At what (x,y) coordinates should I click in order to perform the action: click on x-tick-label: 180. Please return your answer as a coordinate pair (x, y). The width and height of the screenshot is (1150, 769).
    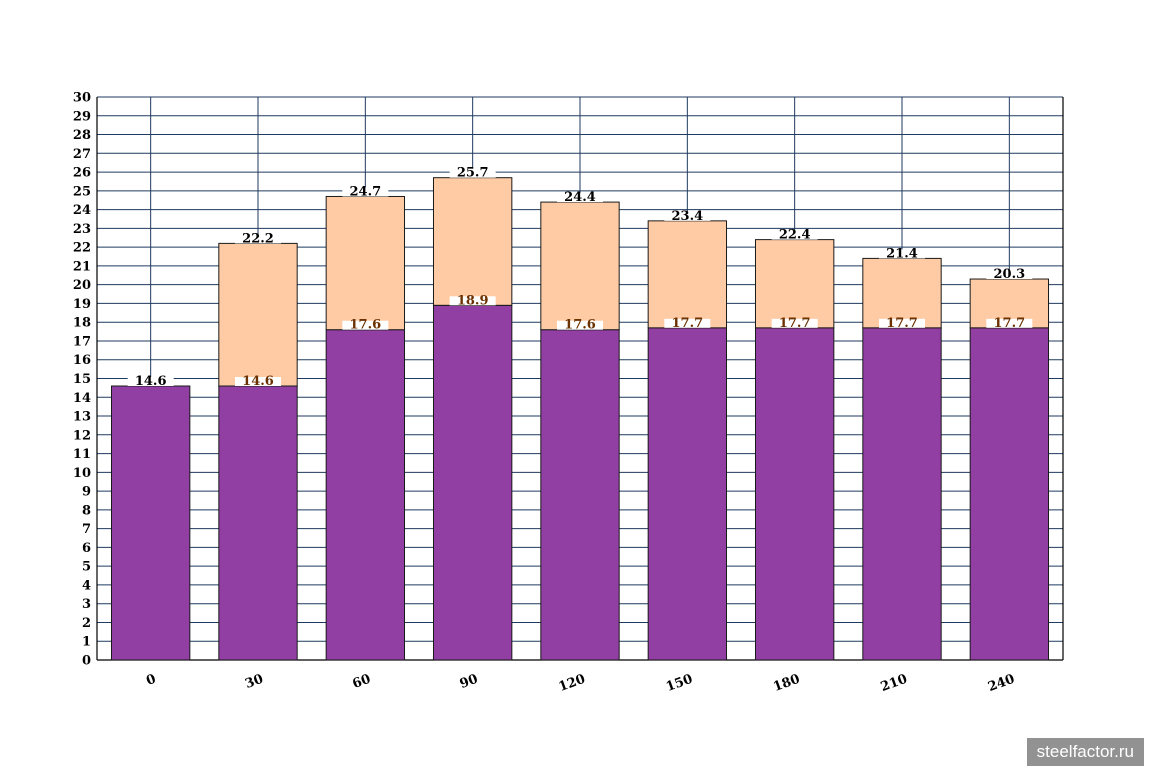
    Looking at the image, I should click on (786, 683).